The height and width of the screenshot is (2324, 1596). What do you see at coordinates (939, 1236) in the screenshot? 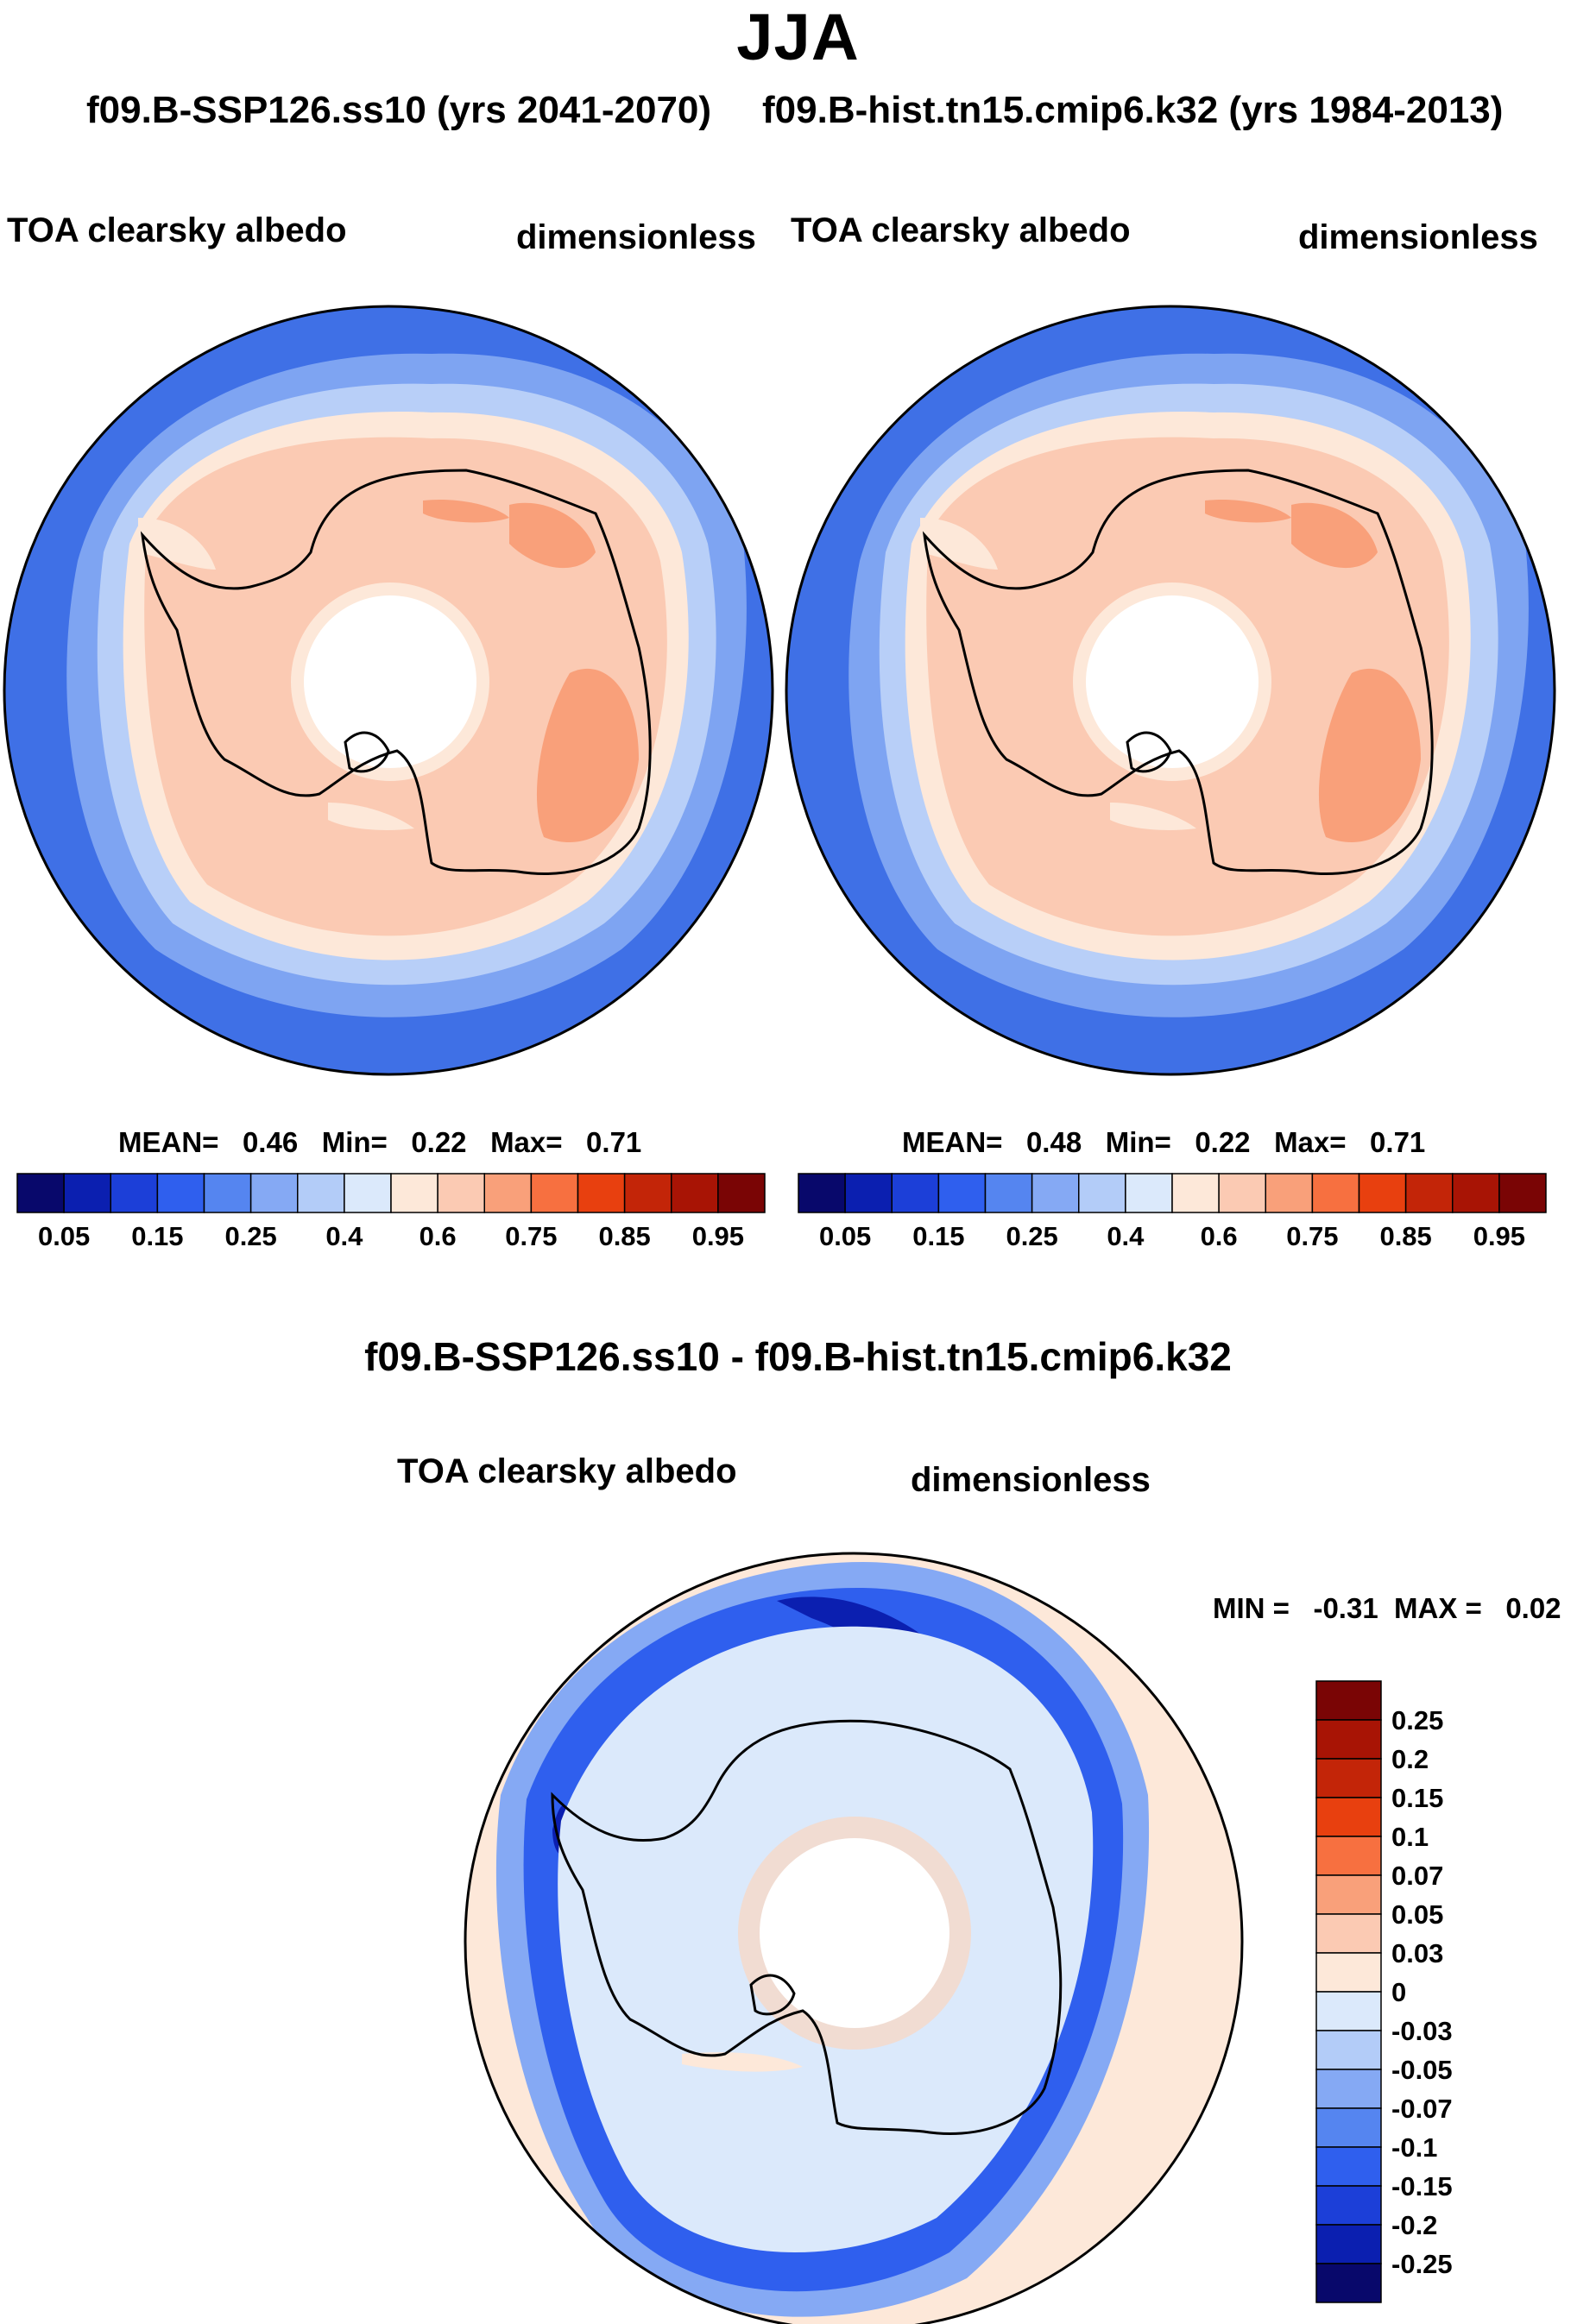
I see `colorbar-control-run-tick-label: 0.15` at bounding box center [939, 1236].